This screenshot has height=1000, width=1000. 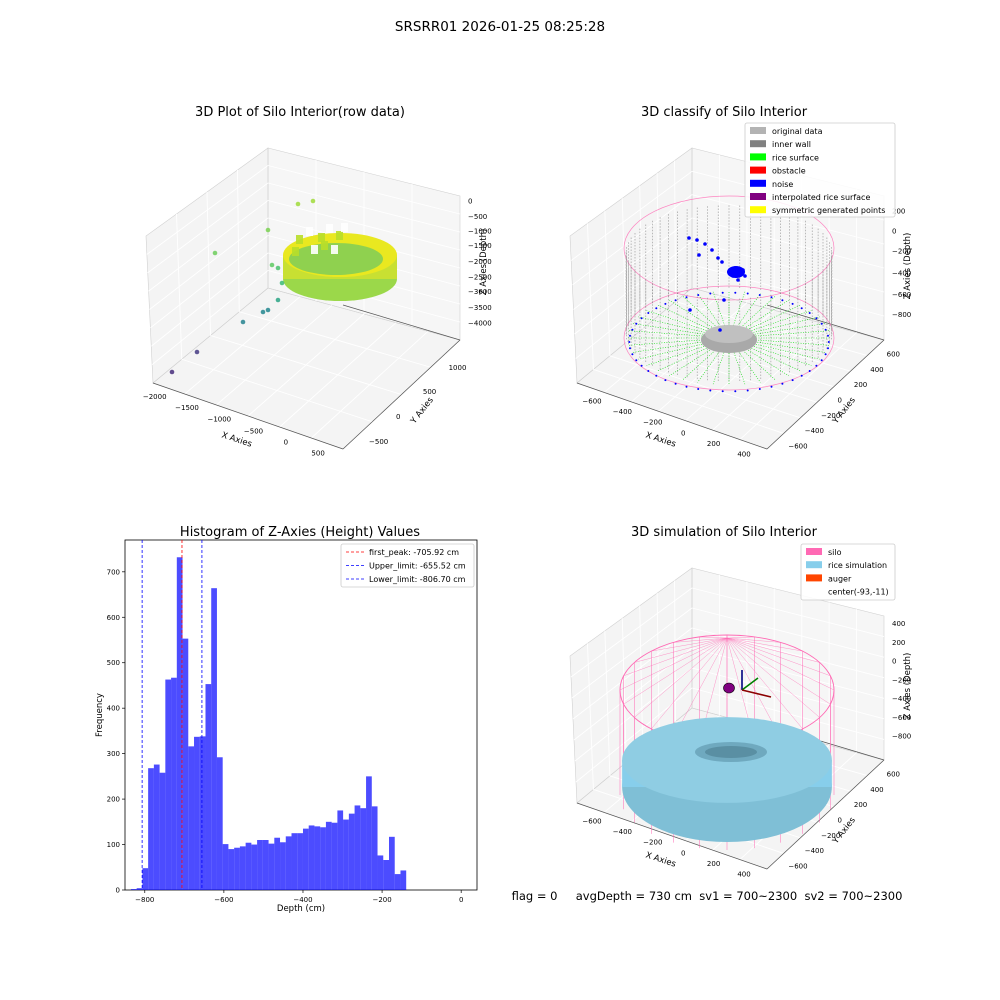 What do you see at coordinates (414, 552) in the screenshot?
I see `legend-label: first_peak: -705.92 cm` at bounding box center [414, 552].